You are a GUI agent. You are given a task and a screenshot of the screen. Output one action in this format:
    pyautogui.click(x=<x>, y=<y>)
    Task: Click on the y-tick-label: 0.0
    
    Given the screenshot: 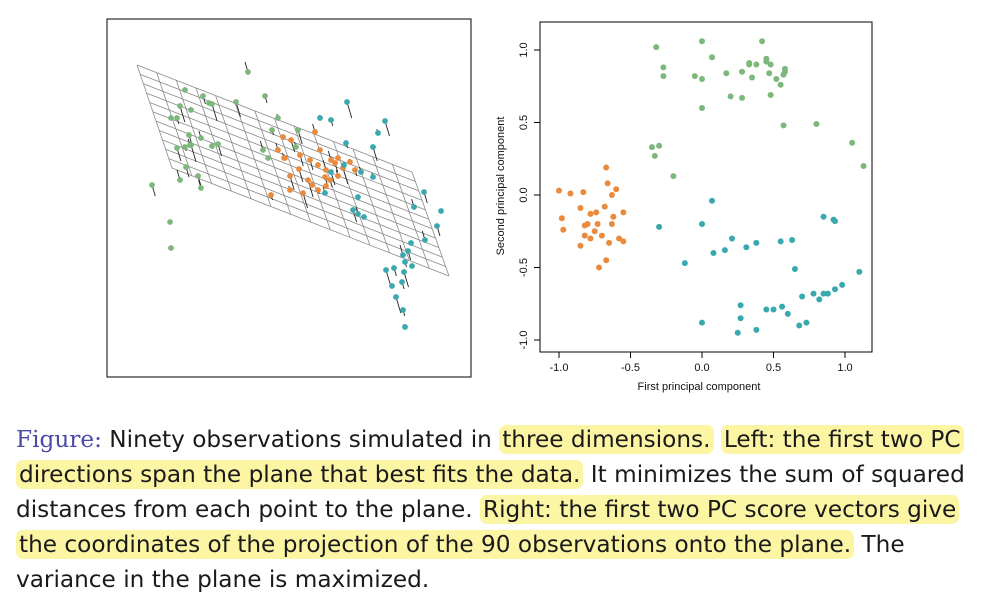 What is the action you would take?
    pyautogui.click(x=524, y=194)
    